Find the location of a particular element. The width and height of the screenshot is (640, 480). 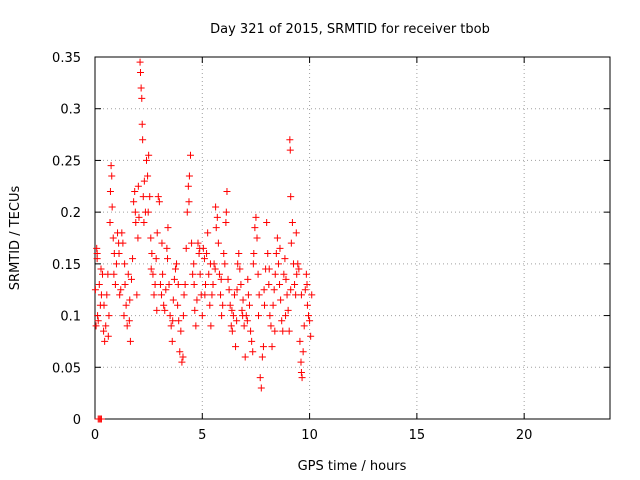

x-axis-title: GPS time / hours is located at coordinates (352, 466).